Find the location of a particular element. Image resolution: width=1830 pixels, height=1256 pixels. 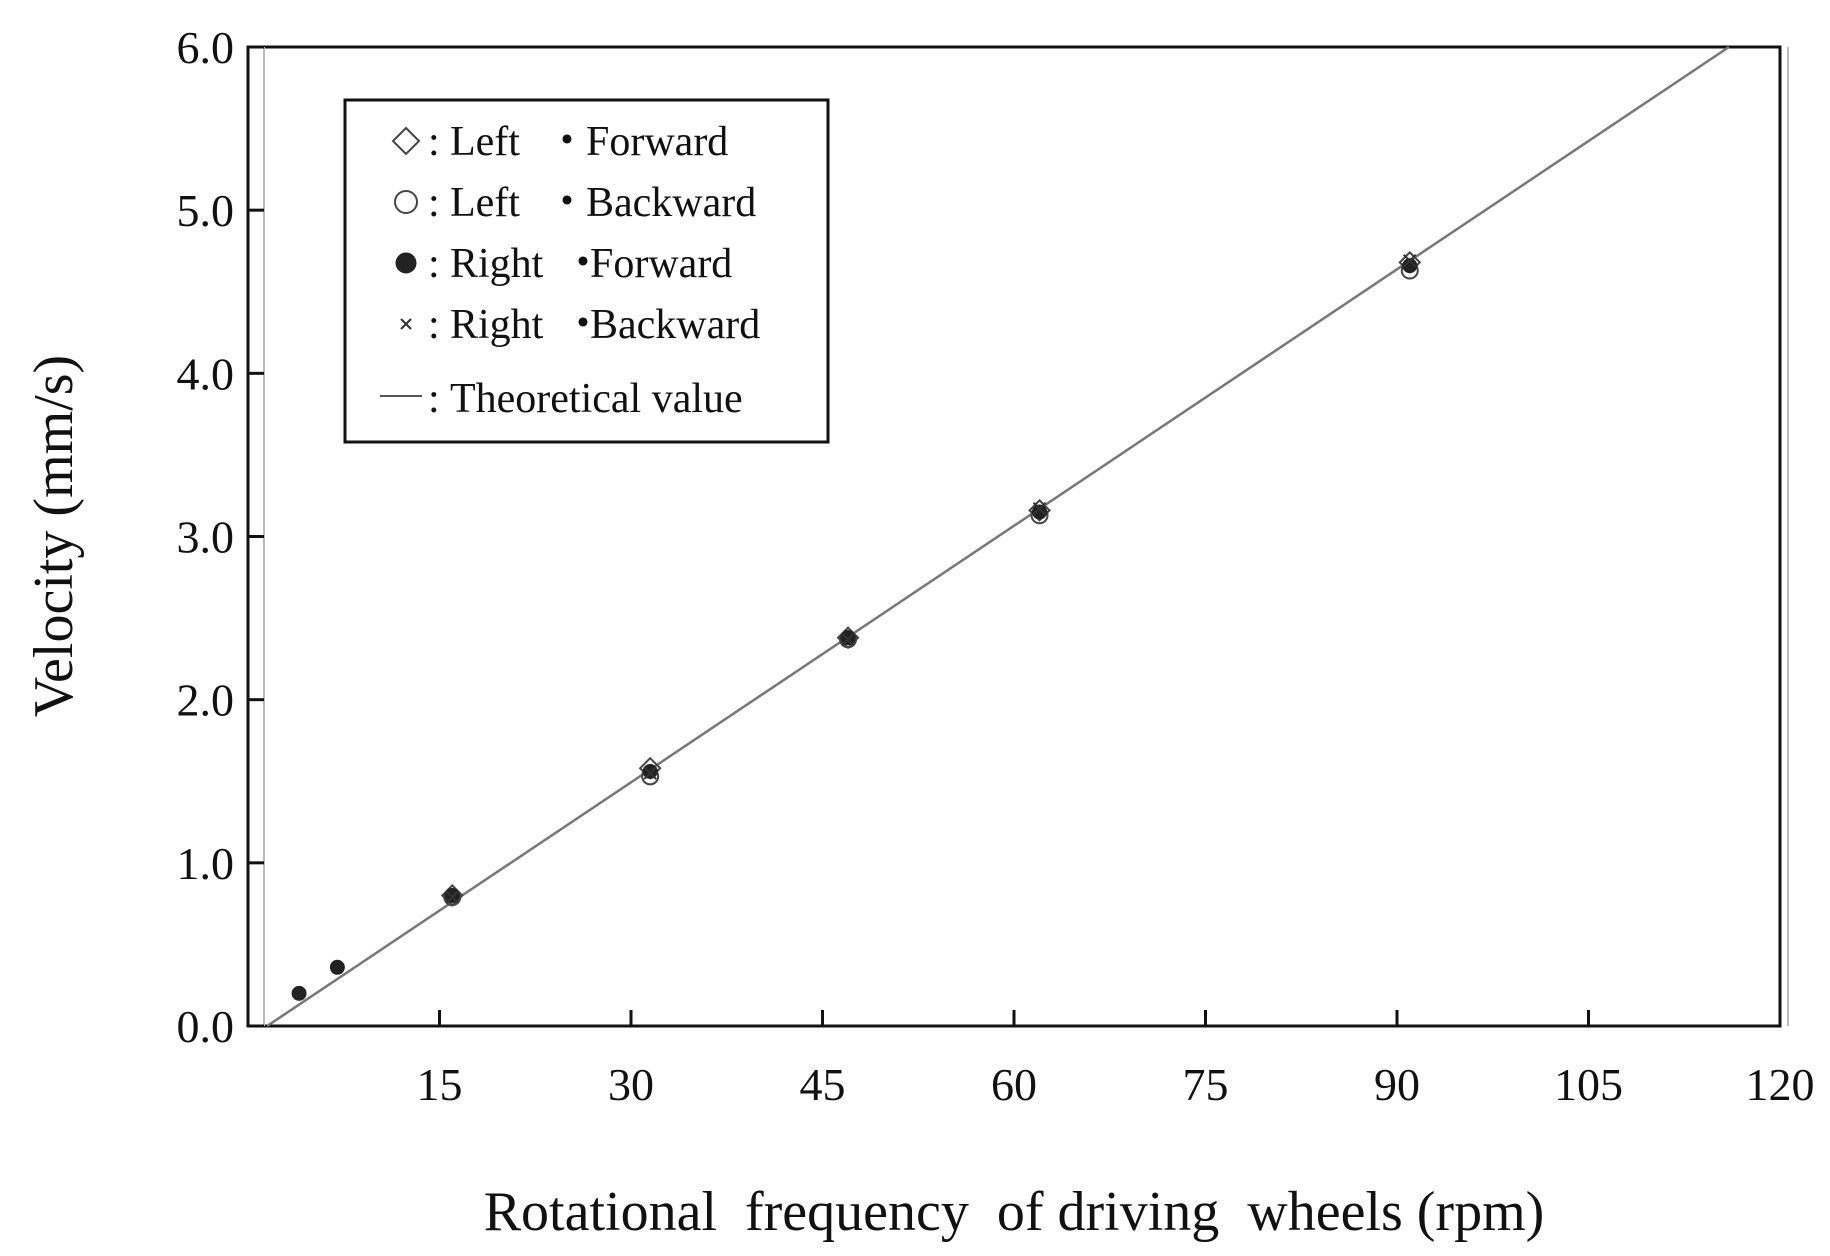

y-tick-label: 1.0 is located at coordinates (206, 863).